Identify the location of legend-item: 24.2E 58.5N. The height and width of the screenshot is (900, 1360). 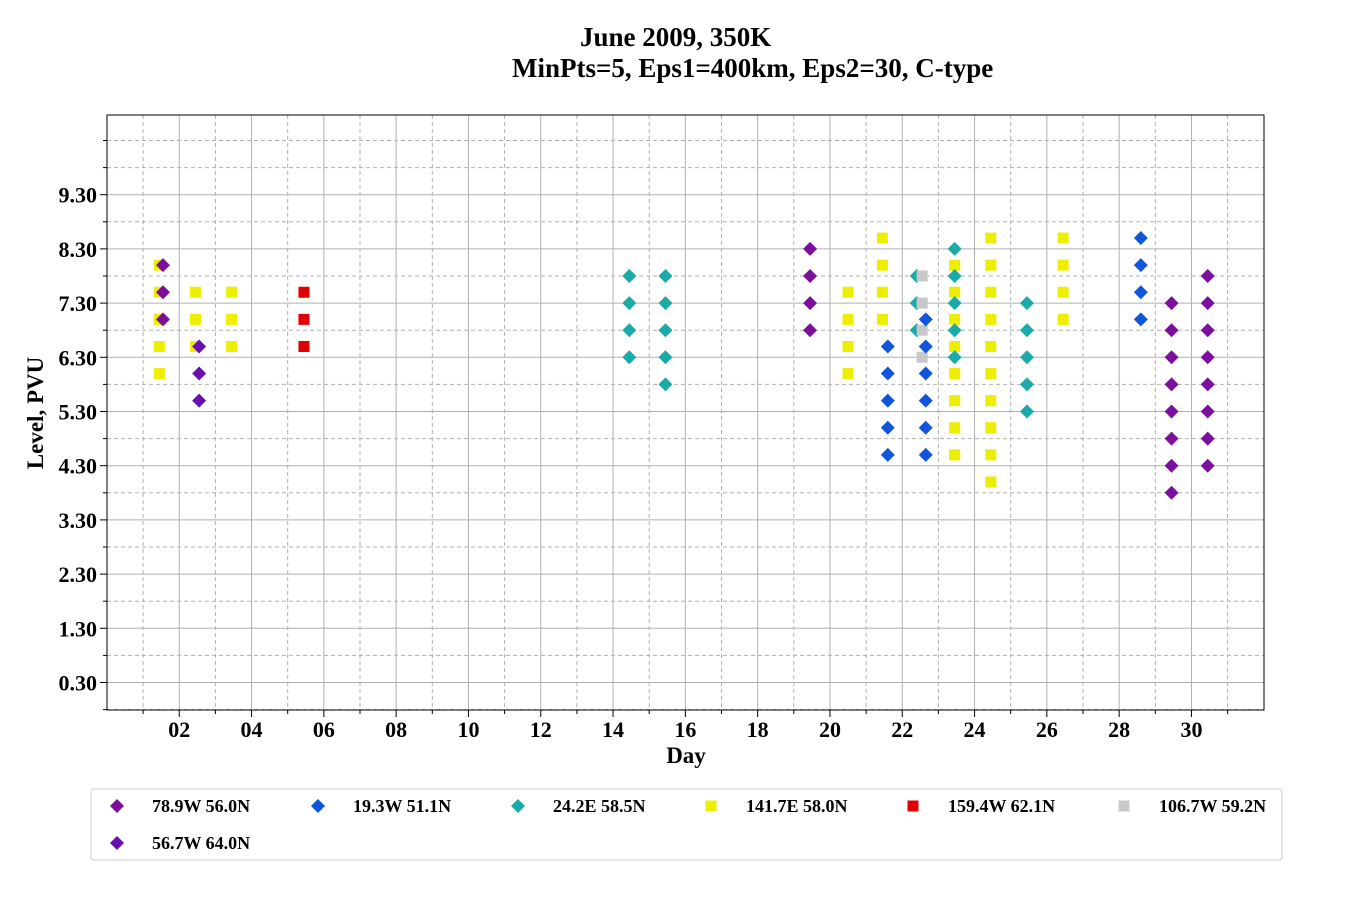
(578, 806).